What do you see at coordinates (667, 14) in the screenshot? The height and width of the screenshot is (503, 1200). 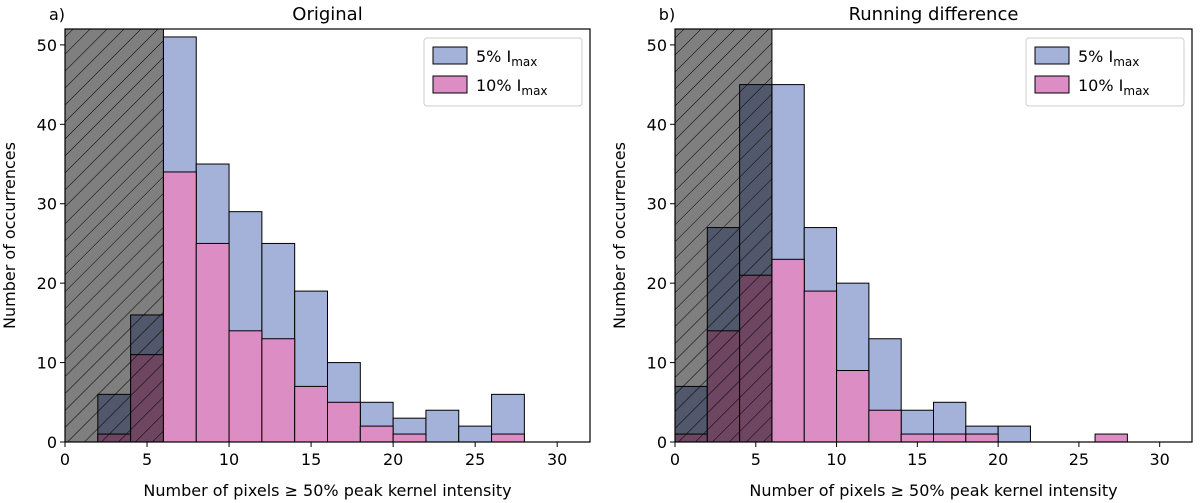 I see `panel-label: b)` at bounding box center [667, 14].